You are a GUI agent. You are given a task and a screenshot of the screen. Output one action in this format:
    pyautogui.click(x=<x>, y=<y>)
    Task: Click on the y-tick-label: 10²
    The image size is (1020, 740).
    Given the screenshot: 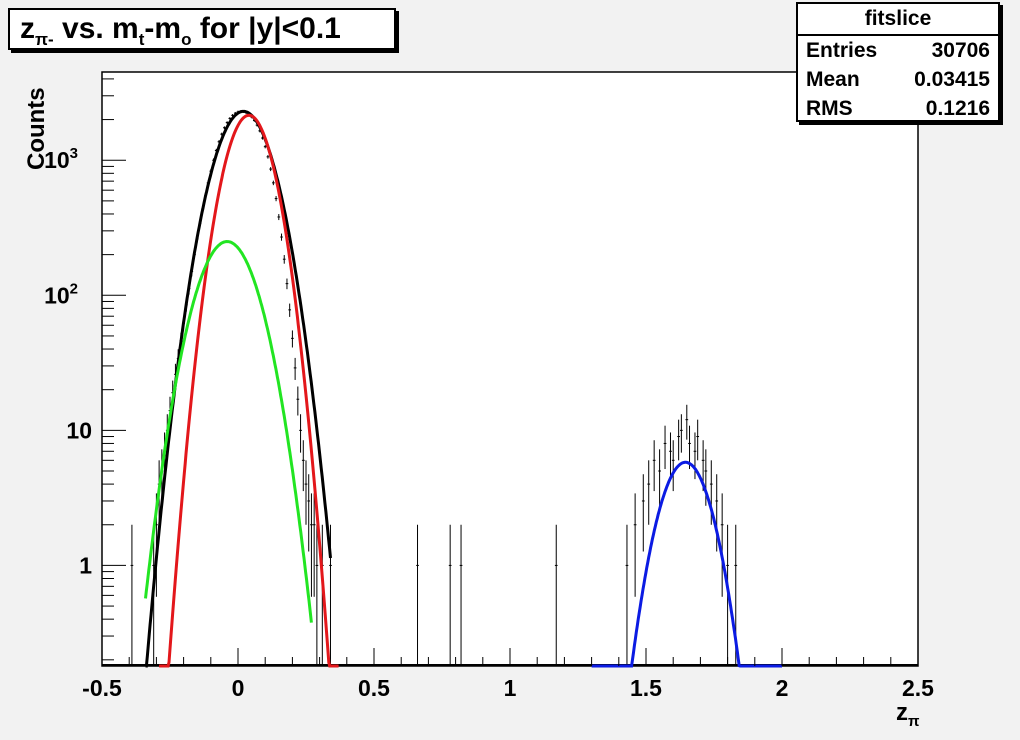 What is the action you would take?
    pyautogui.click(x=61, y=294)
    